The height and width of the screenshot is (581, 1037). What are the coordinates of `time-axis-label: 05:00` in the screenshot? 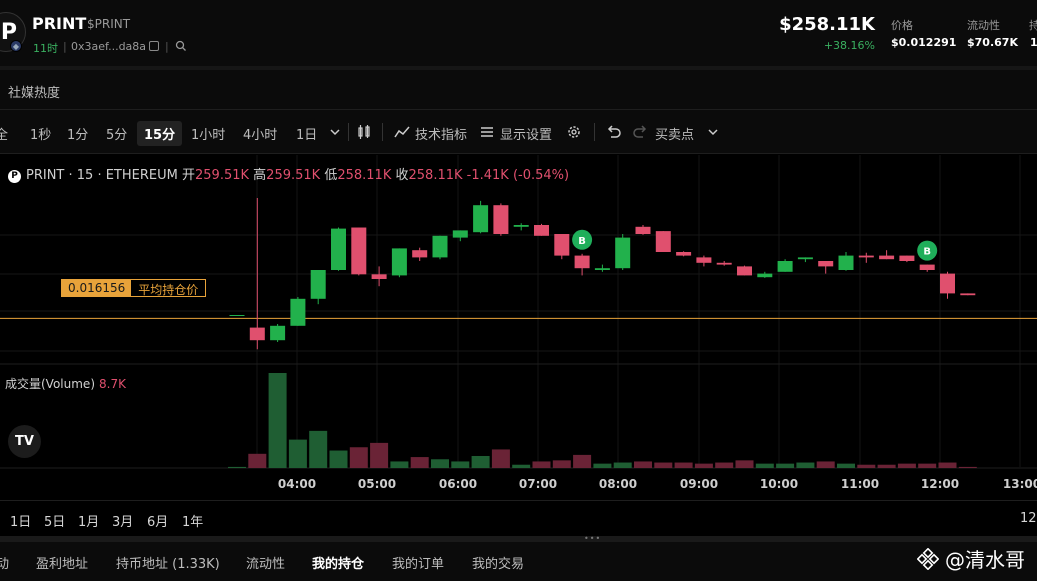 It's located at (377, 484).